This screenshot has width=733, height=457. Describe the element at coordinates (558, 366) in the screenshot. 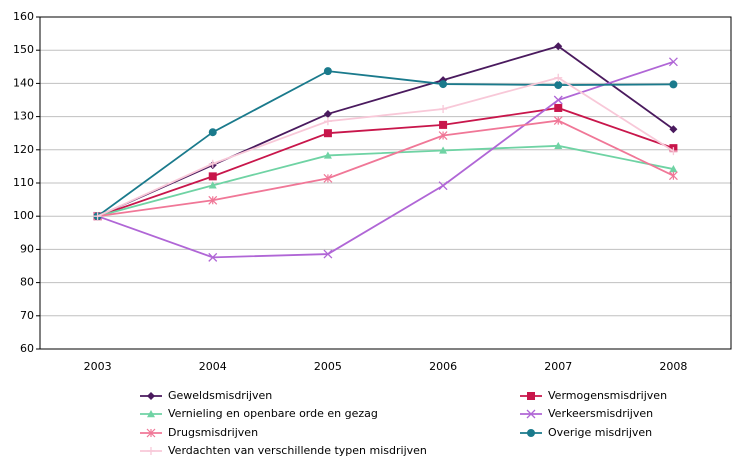

I see `x-tick-label: 2007` at that location.